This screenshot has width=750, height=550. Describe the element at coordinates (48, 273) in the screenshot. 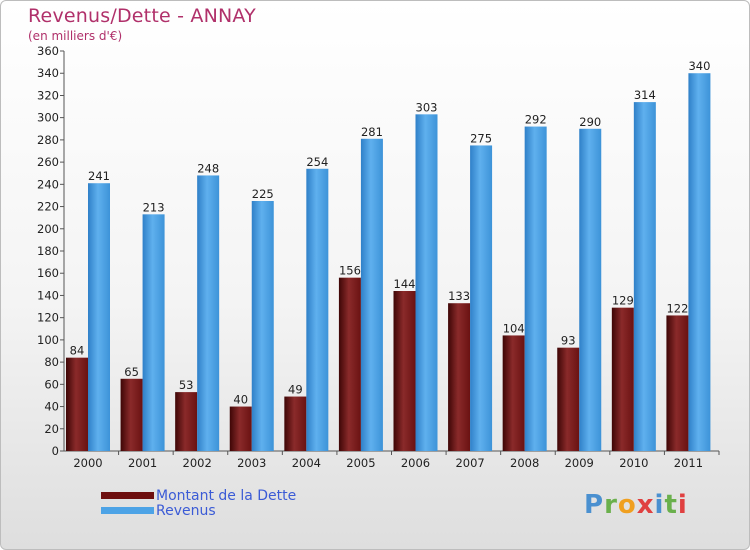

I see `y-tick-label: 160` at that location.